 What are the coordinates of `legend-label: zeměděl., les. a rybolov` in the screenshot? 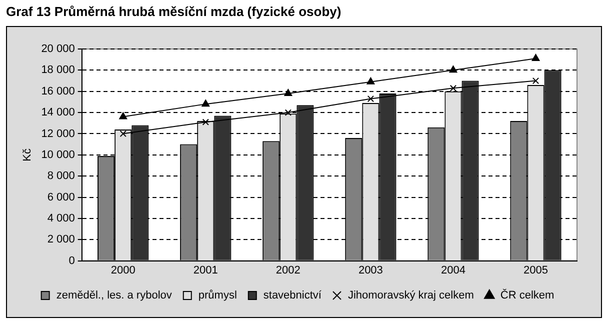 It's located at (114, 296).